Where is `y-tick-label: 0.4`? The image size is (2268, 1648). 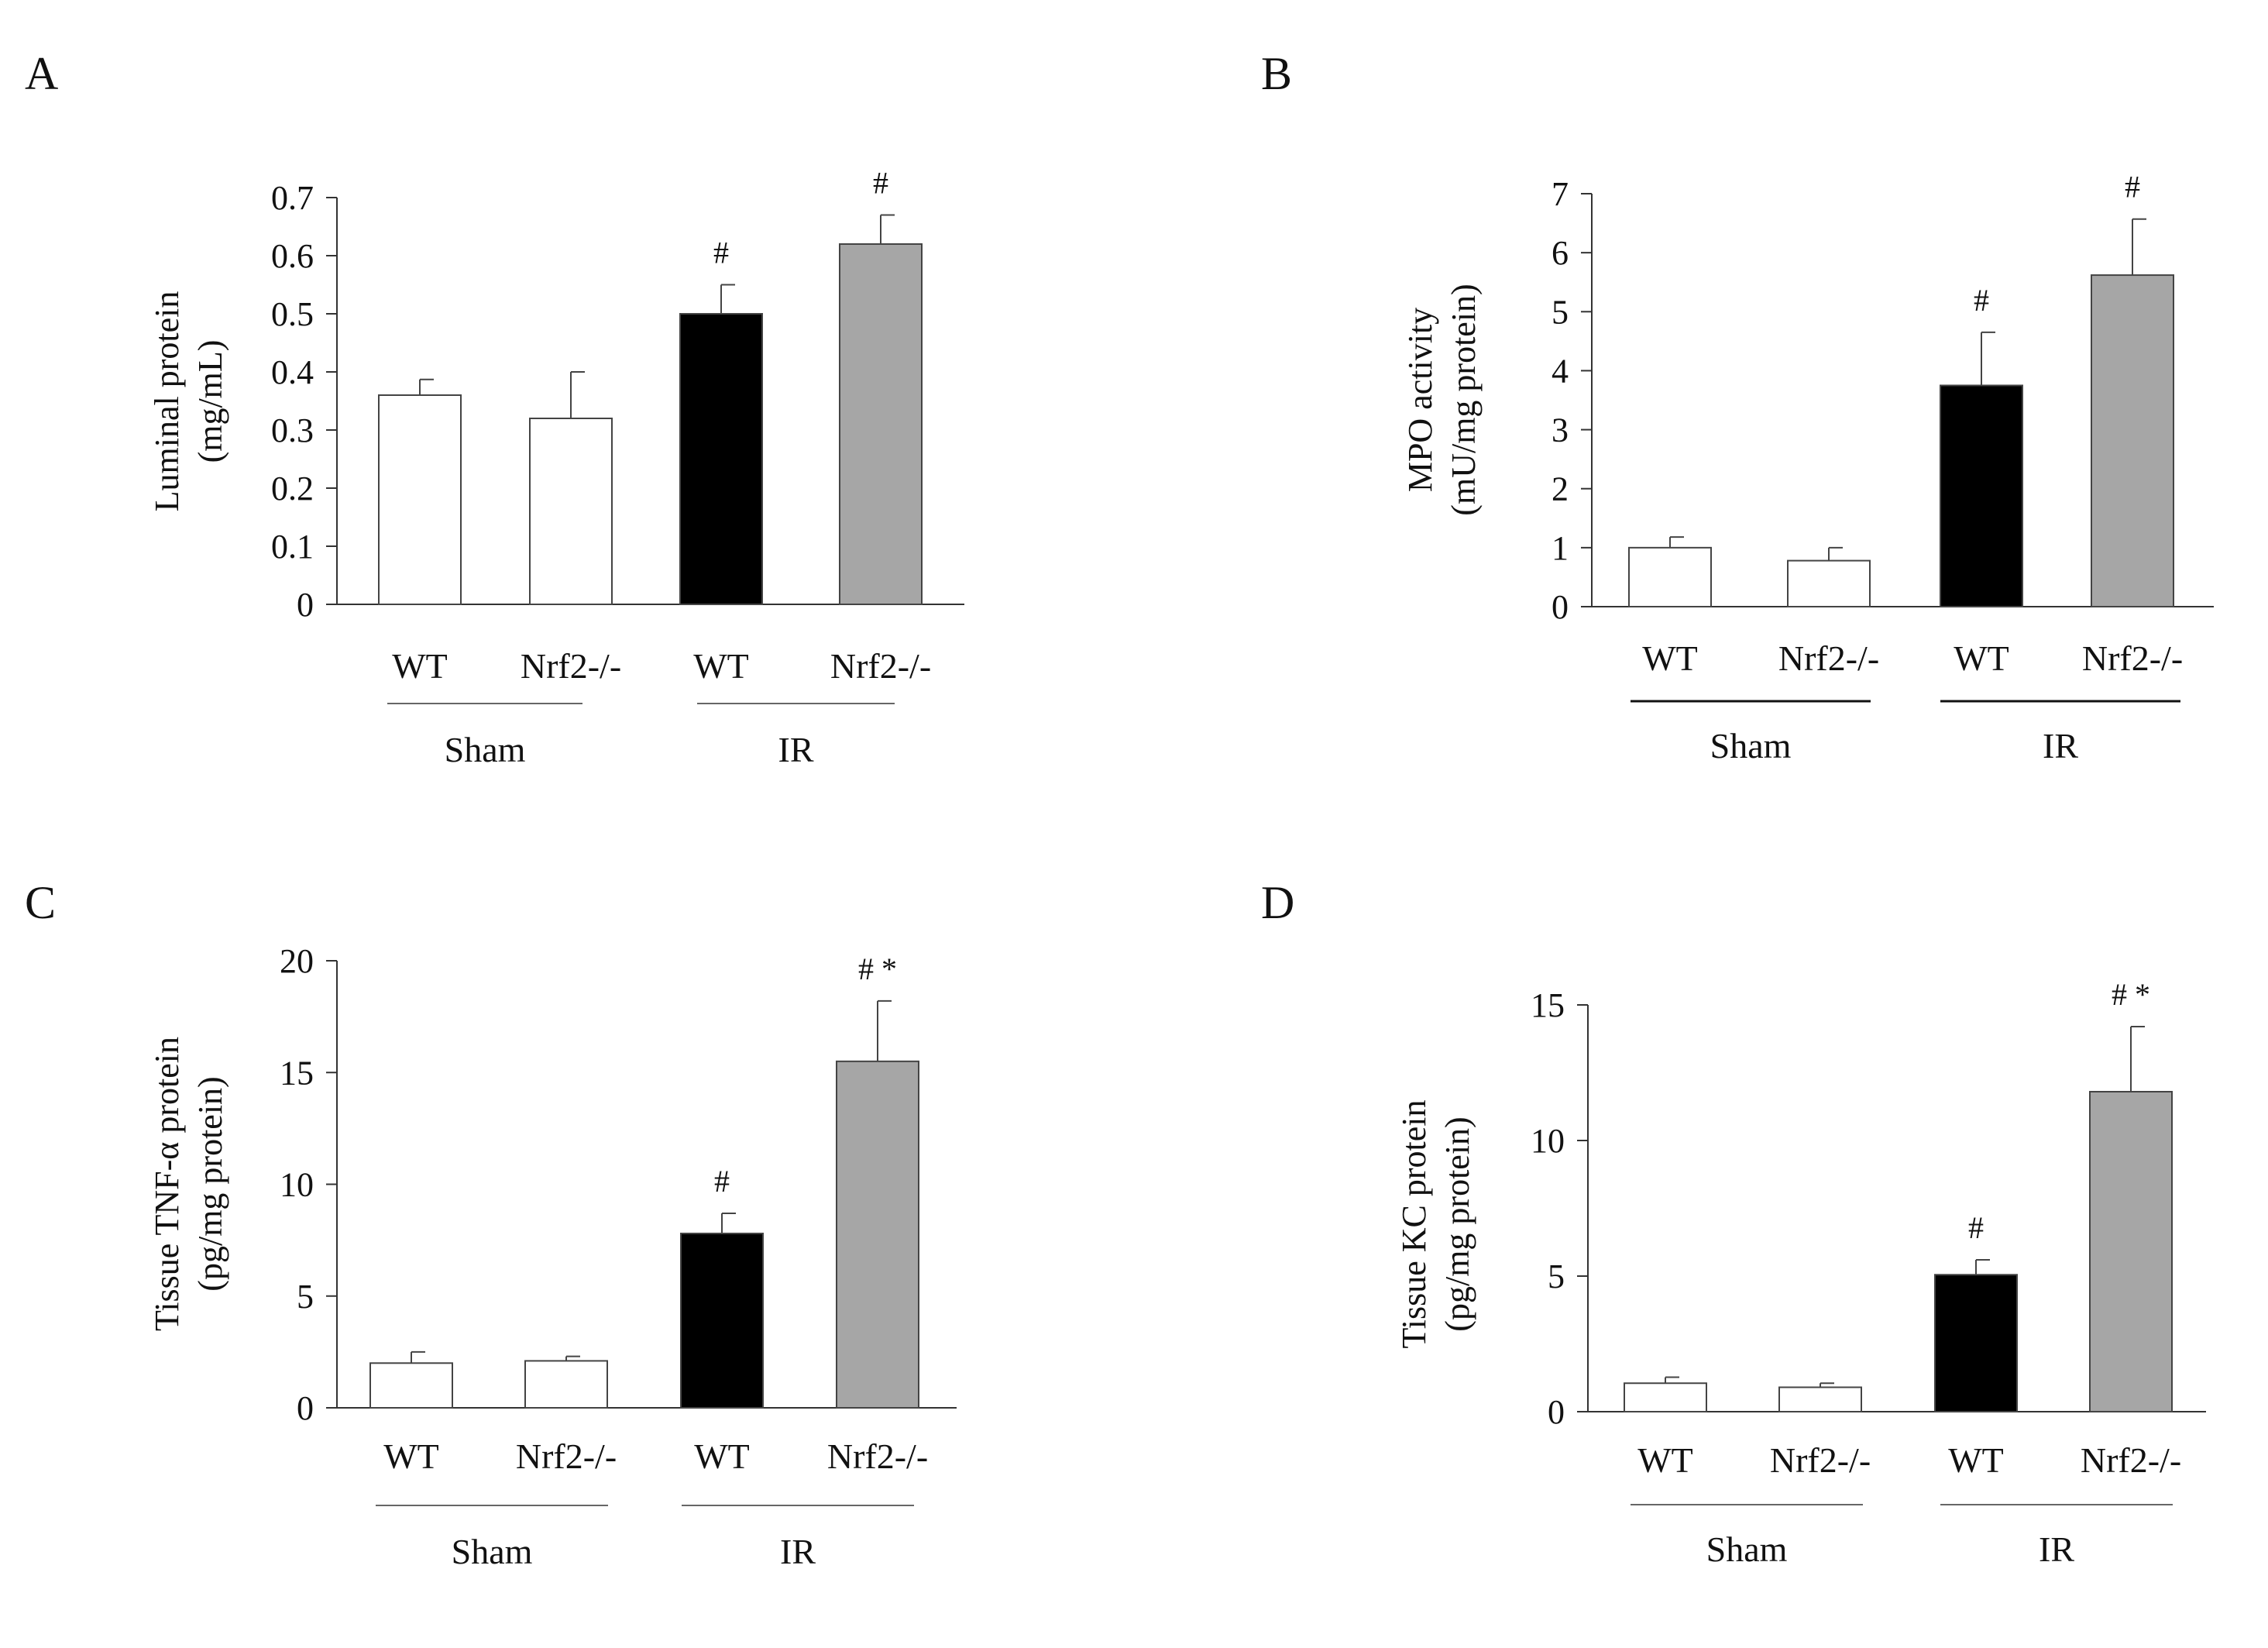
y-tick-label: 0.4 is located at coordinates (292, 372).